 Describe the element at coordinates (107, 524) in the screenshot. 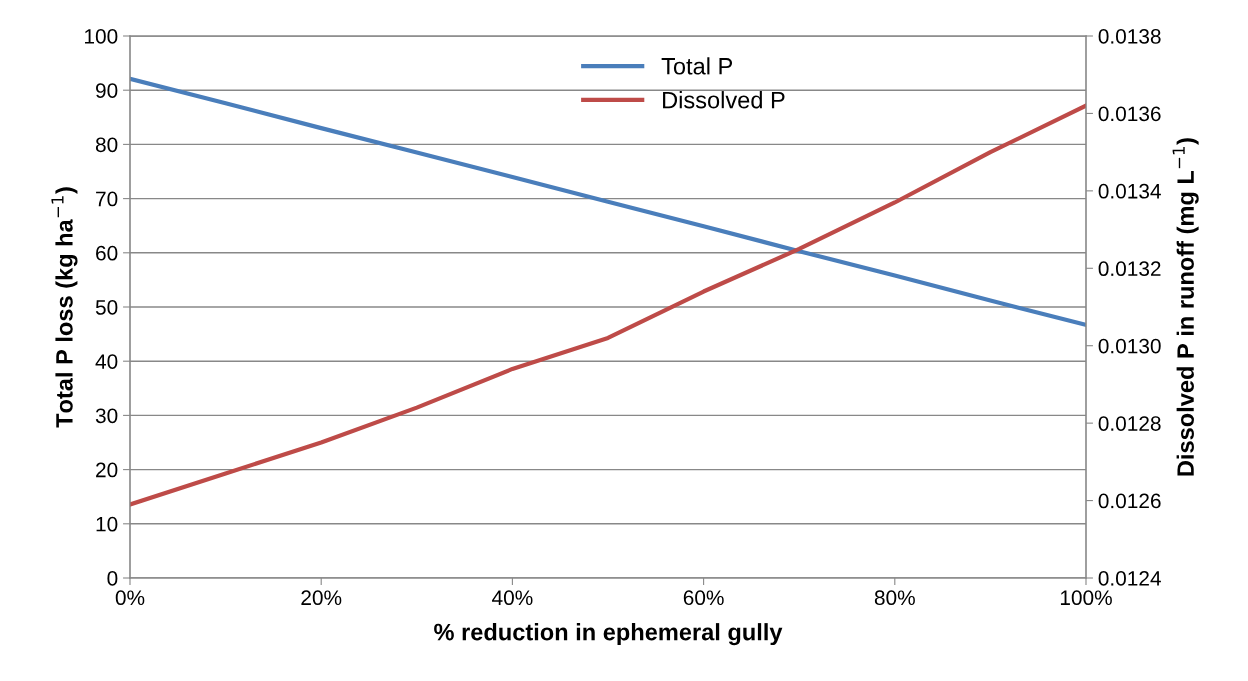

I see `y-tick-label: 10` at that location.